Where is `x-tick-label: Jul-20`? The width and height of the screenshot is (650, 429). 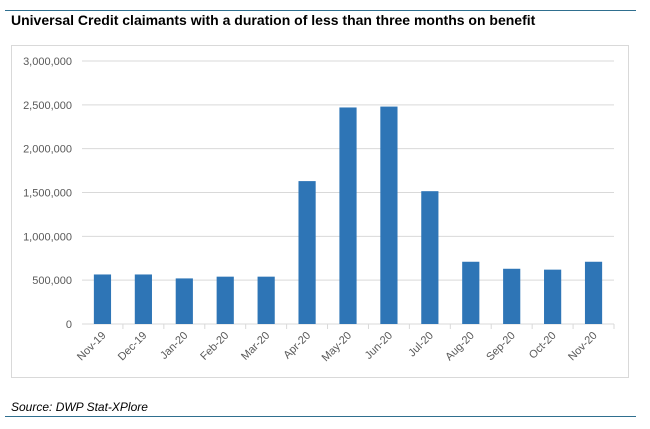 x-tick-label: Jul-20 is located at coordinates (421, 345).